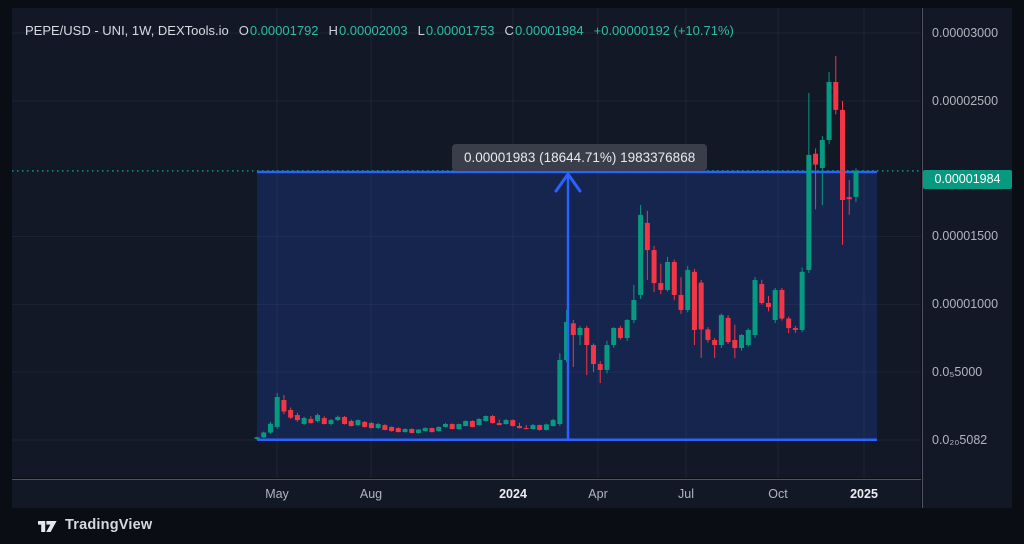  Describe the element at coordinates (686, 494) in the screenshot. I see `time-tick-label: Jul` at that location.